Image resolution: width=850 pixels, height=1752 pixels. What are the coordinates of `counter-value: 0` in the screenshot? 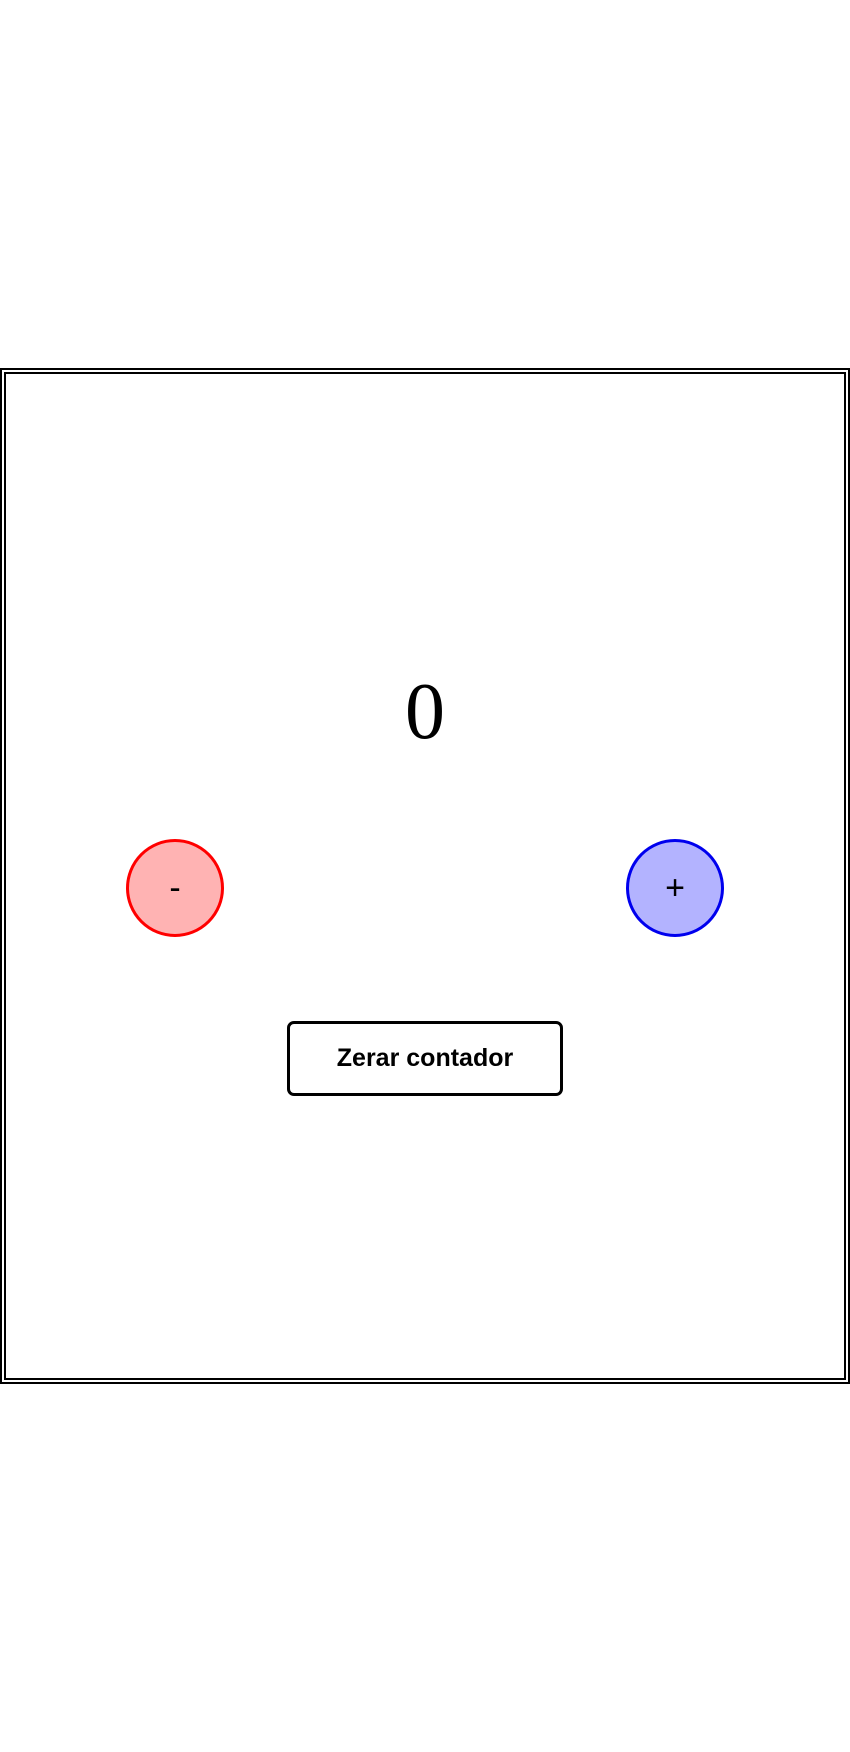 It's located at (425, 712).